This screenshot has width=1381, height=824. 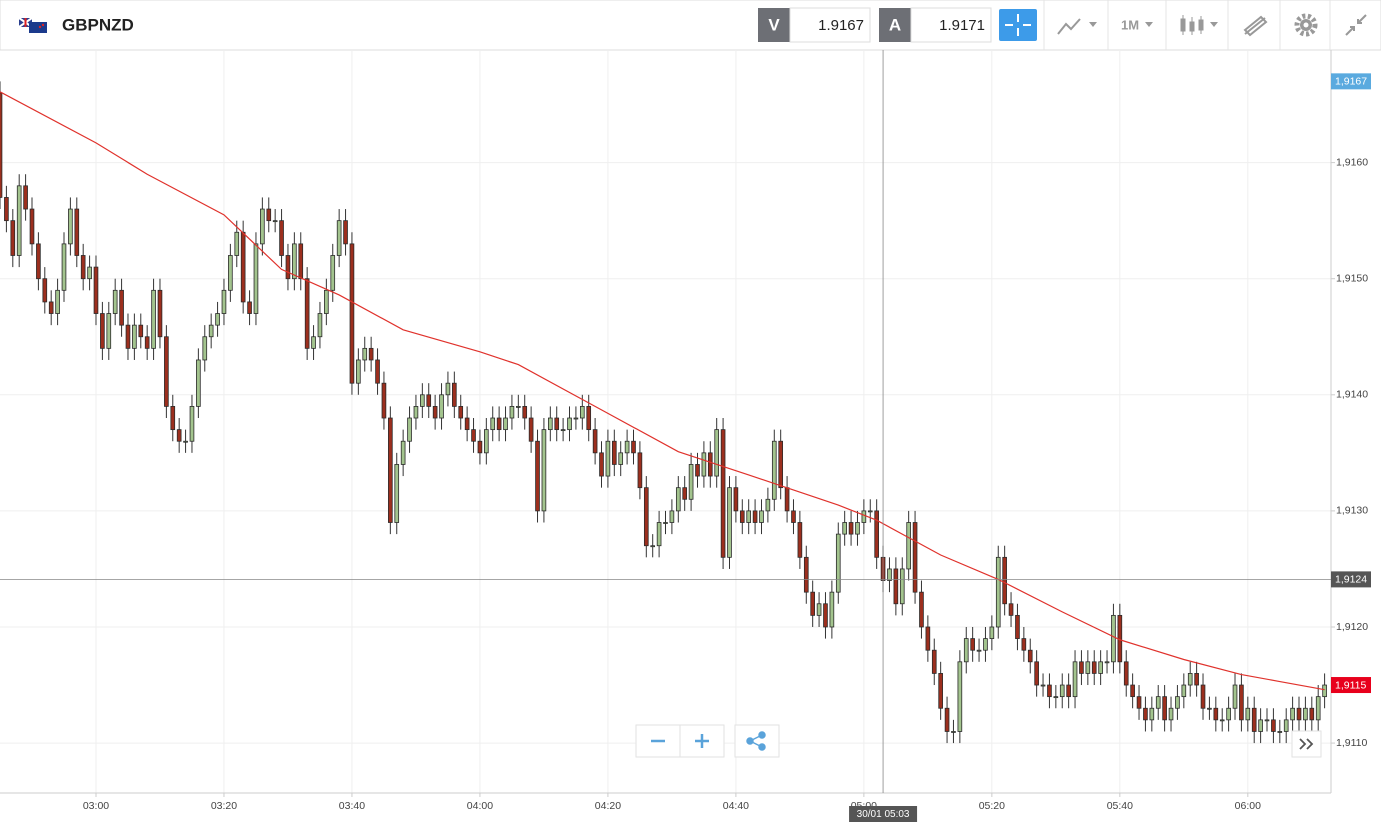 What do you see at coordinates (1077, 26) in the screenshot?
I see `chart-type-button` at bounding box center [1077, 26].